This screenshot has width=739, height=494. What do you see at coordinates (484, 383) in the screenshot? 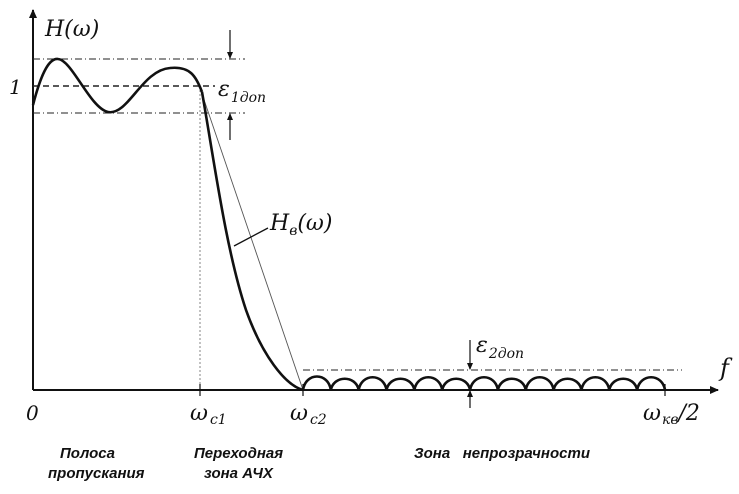
I see `stopband-ripple-lobes` at bounding box center [484, 383].